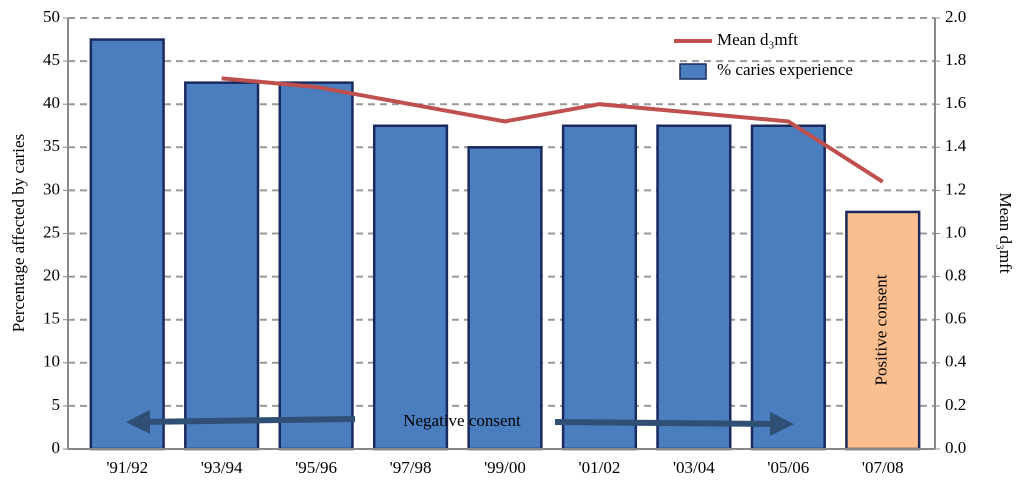 Image resolution: width=1017 pixels, height=489 pixels. What do you see at coordinates (51, 145) in the screenshot?
I see `y-tick-label: 35` at bounding box center [51, 145].